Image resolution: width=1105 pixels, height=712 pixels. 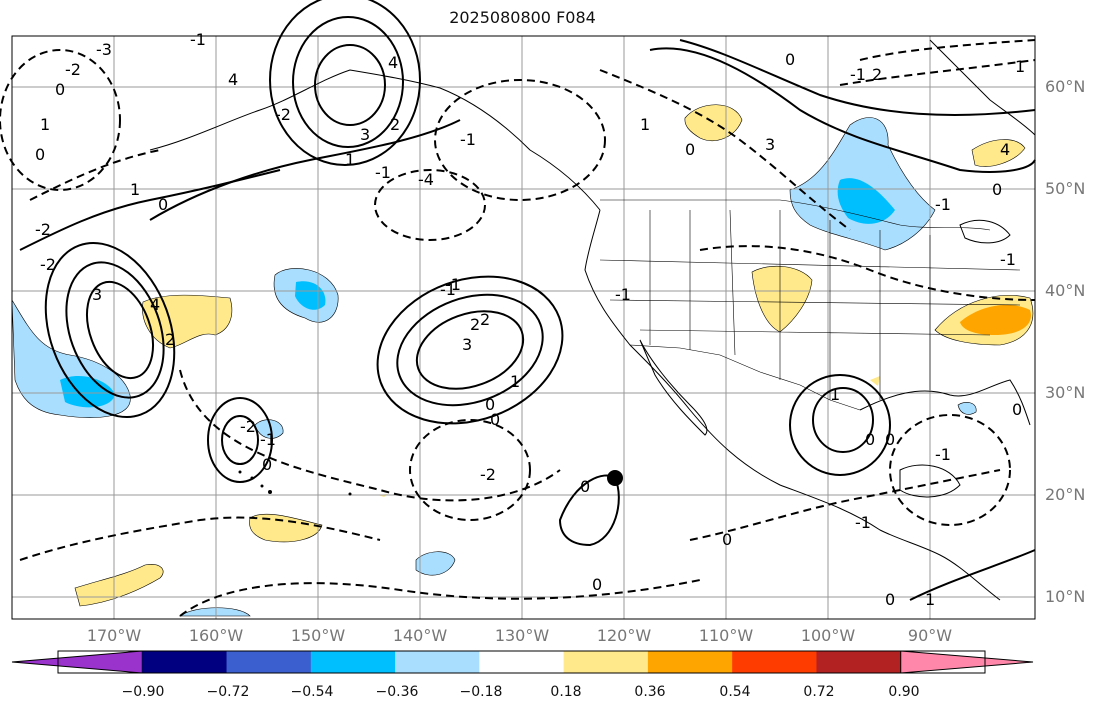 What do you see at coordinates (1065, 188) in the screenshot?
I see `latitude-label: 50°N` at bounding box center [1065, 188].